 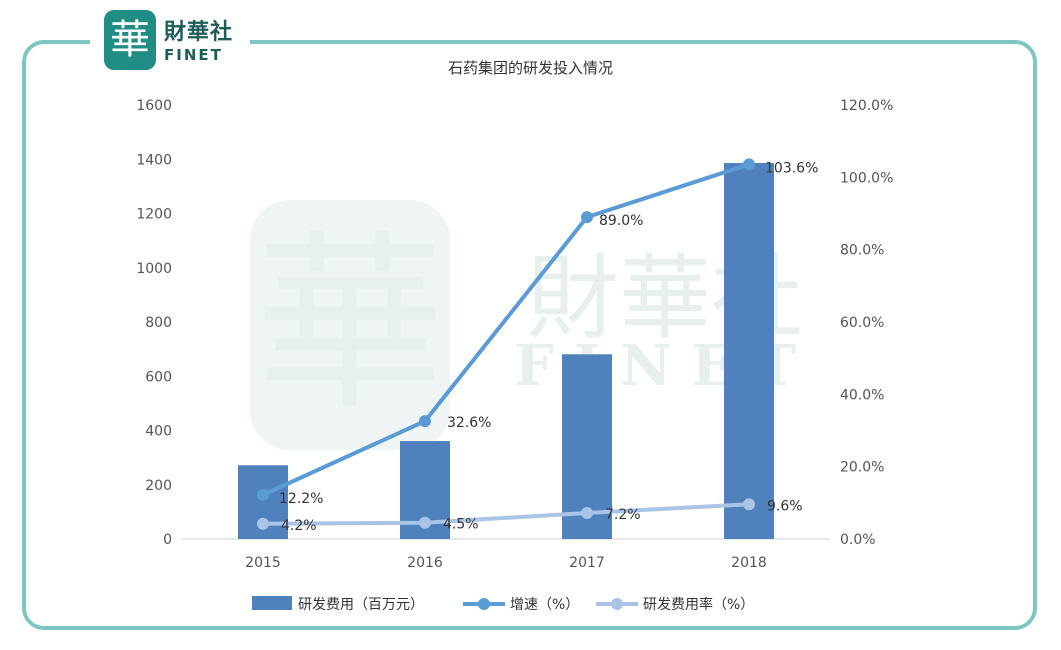 What do you see at coordinates (154, 160) in the screenshot?
I see `left-tick-label: 1400` at bounding box center [154, 160].